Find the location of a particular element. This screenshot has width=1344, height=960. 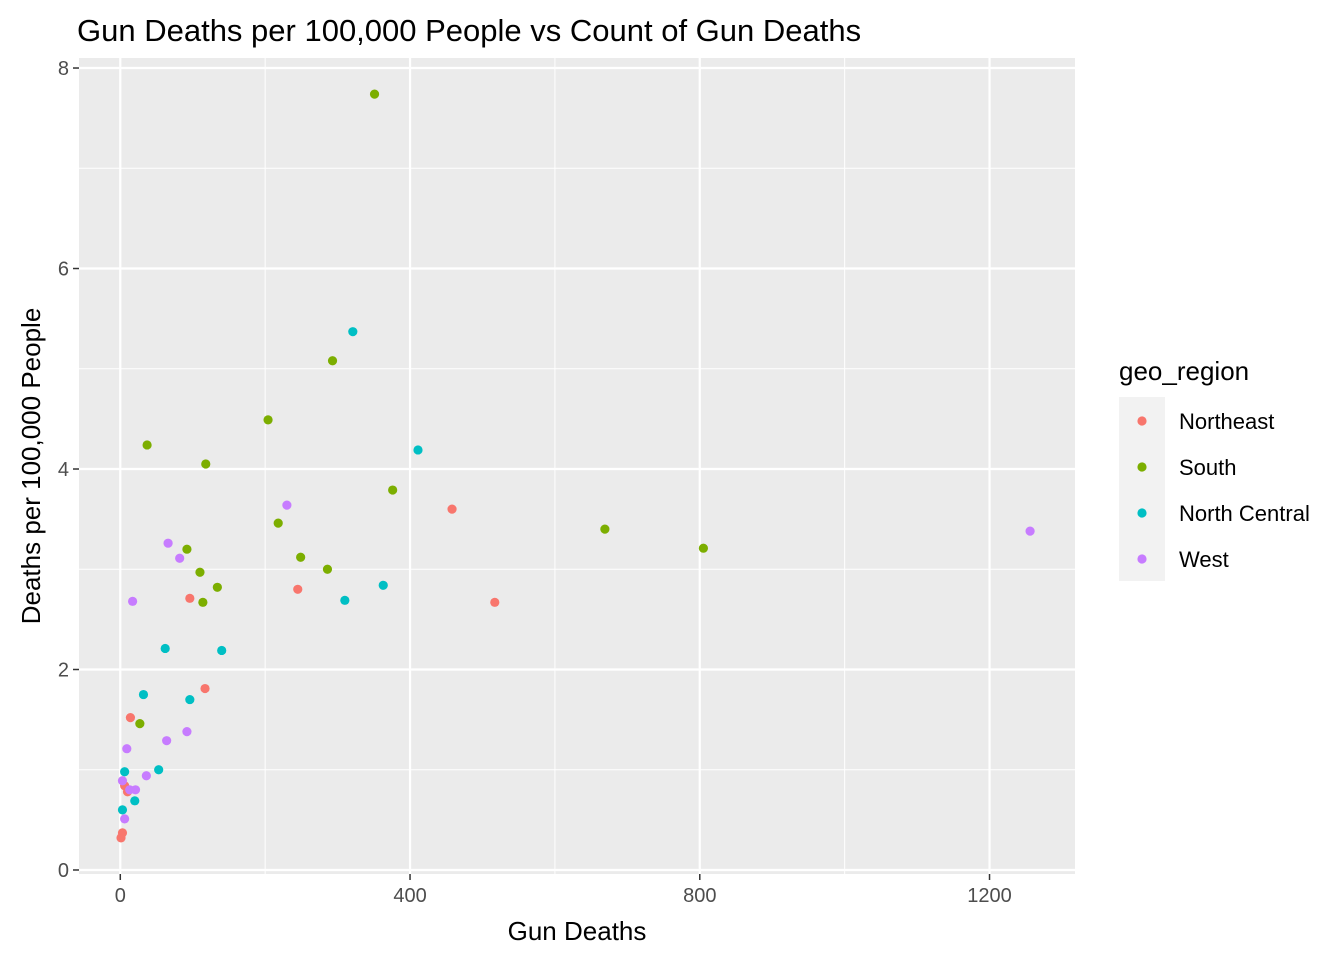

legend-label-west: West is located at coordinates (1204, 559).